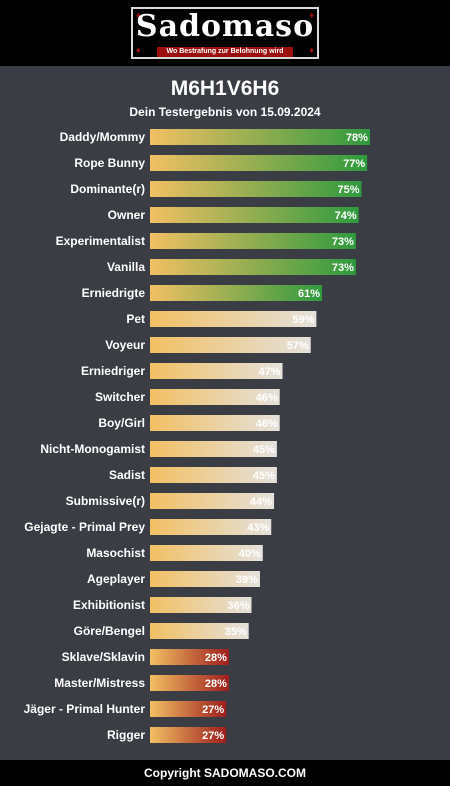 This screenshot has width=450, height=786. What do you see at coordinates (114, 293) in the screenshot?
I see `category-label: Erniedrigte` at bounding box center [114, 293].